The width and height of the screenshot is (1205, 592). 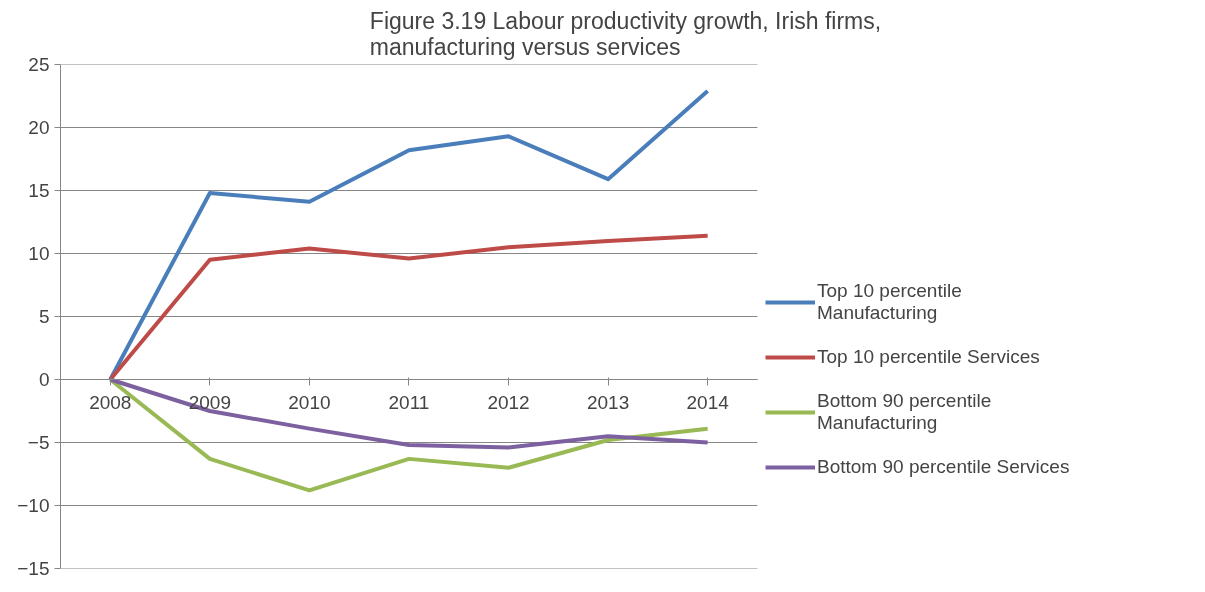 I want to click on x-tick-label: 2008, so click(x=110, y=402).